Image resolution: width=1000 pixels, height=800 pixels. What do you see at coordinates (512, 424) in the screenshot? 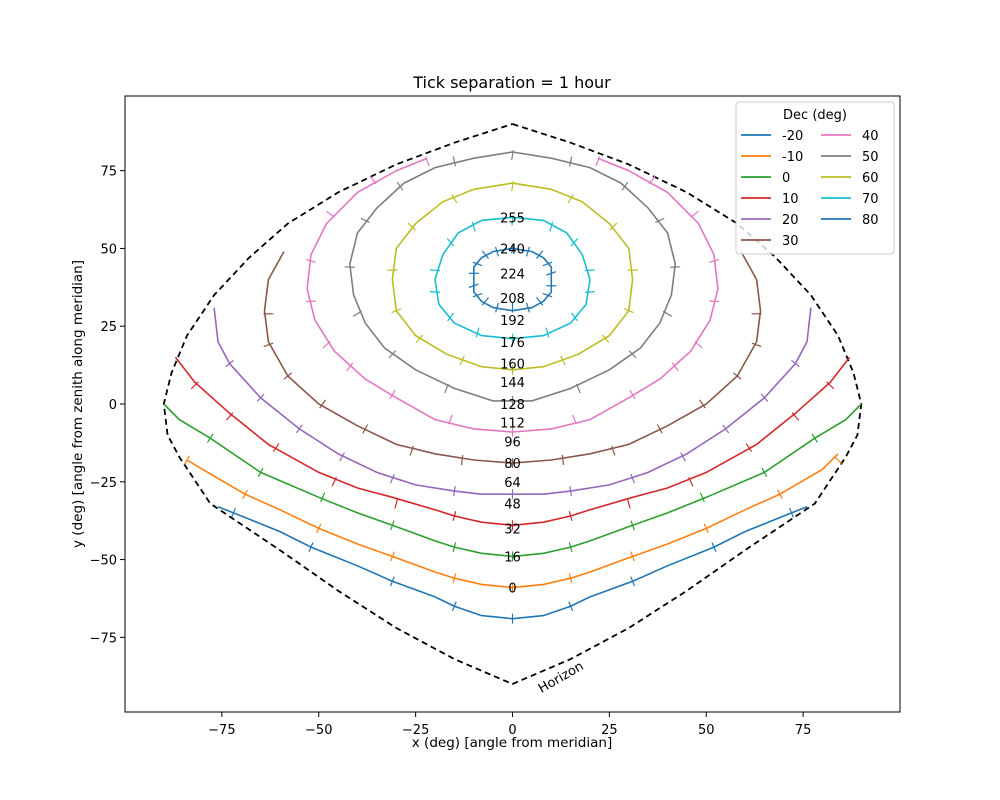
I see `annotation-9: 112` at bounding box center [512, 424].